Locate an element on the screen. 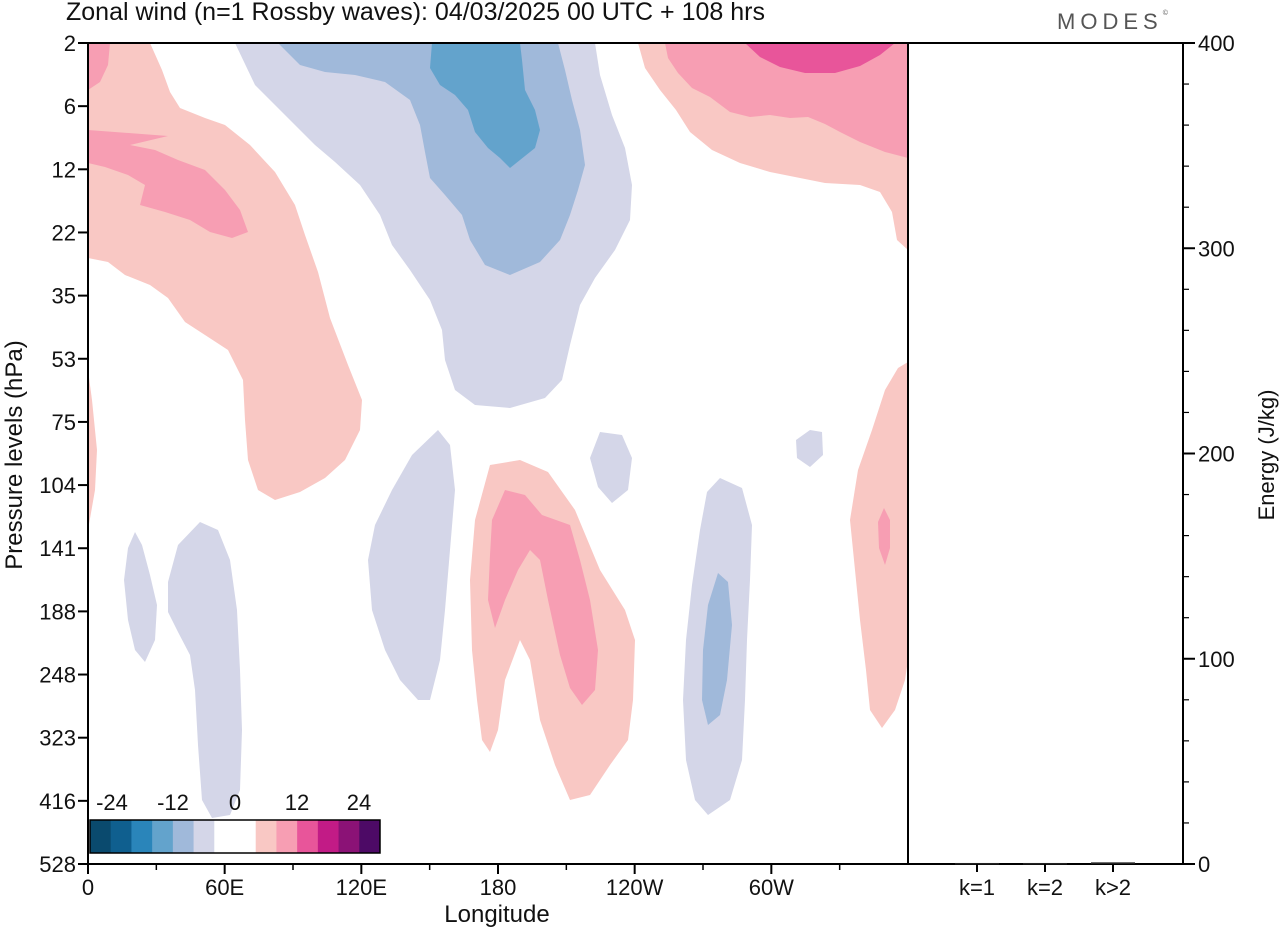 This screenshot has height=930, width=1280. contour-neg-lower-right-inner is located at coordinates (717, 649).